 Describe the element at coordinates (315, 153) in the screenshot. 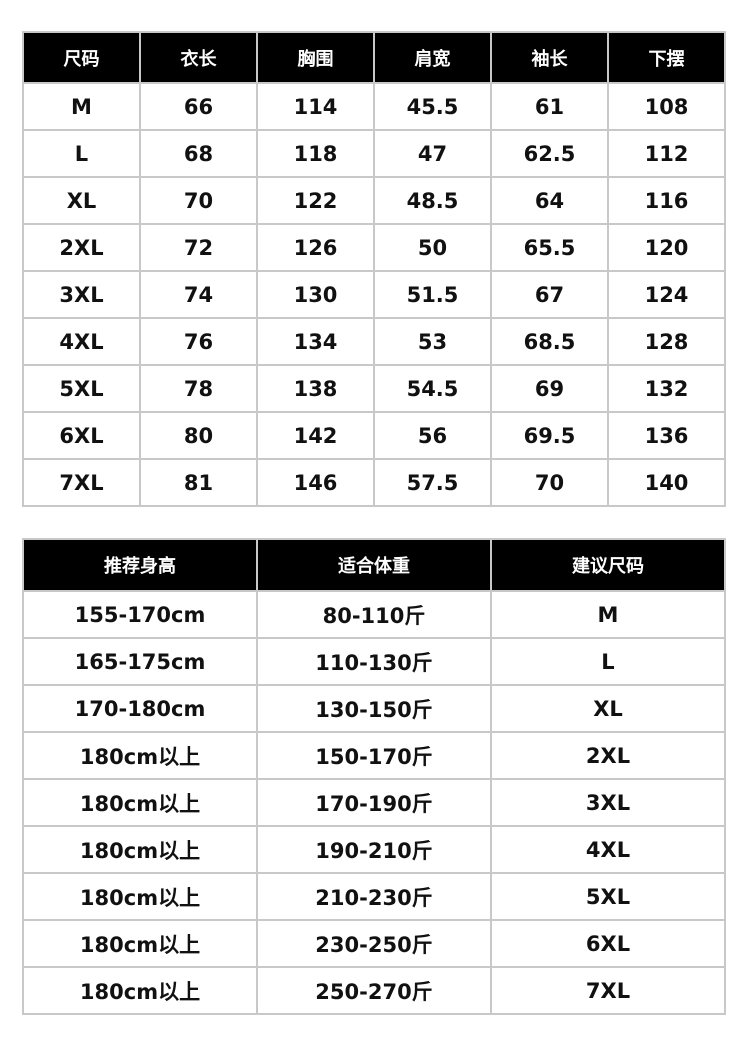

I see `table-cell: 118` at that location.